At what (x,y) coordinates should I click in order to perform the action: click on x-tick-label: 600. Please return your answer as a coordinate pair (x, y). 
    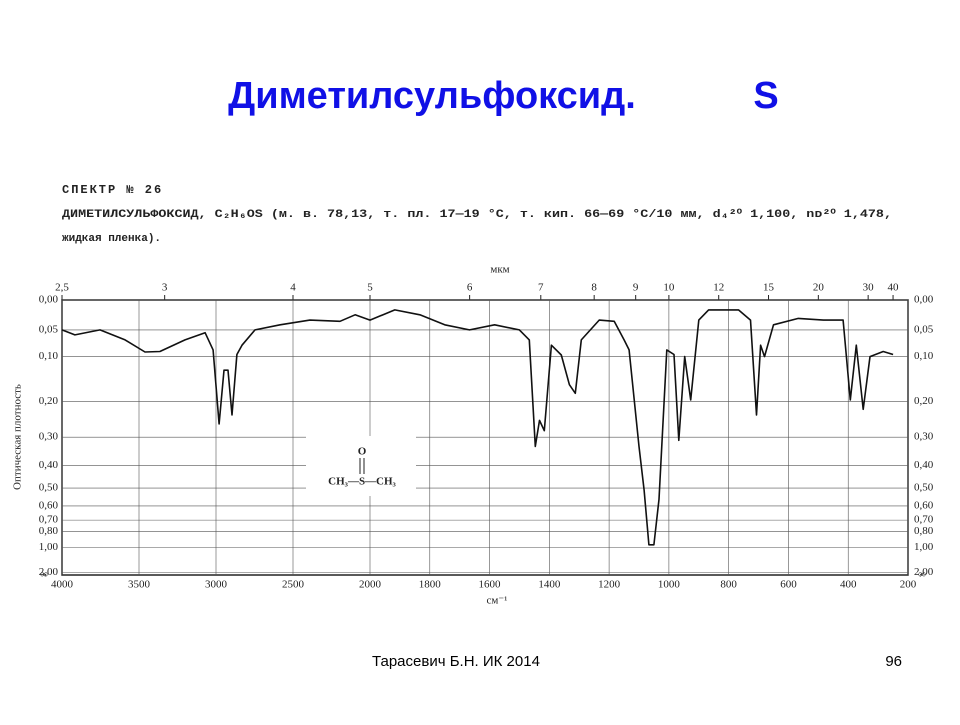
    Looking at the image, I should click on (788, 585).